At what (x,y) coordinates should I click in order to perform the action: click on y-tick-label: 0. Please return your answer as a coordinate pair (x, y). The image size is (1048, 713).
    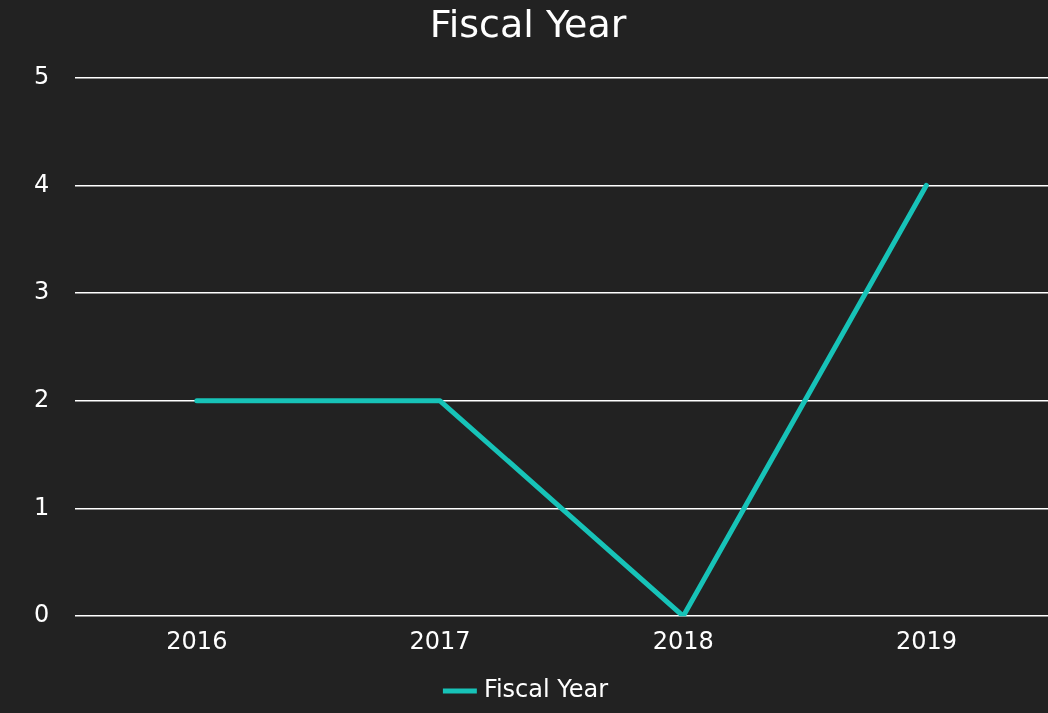
    Looking at the image, I should click on (41, 614).